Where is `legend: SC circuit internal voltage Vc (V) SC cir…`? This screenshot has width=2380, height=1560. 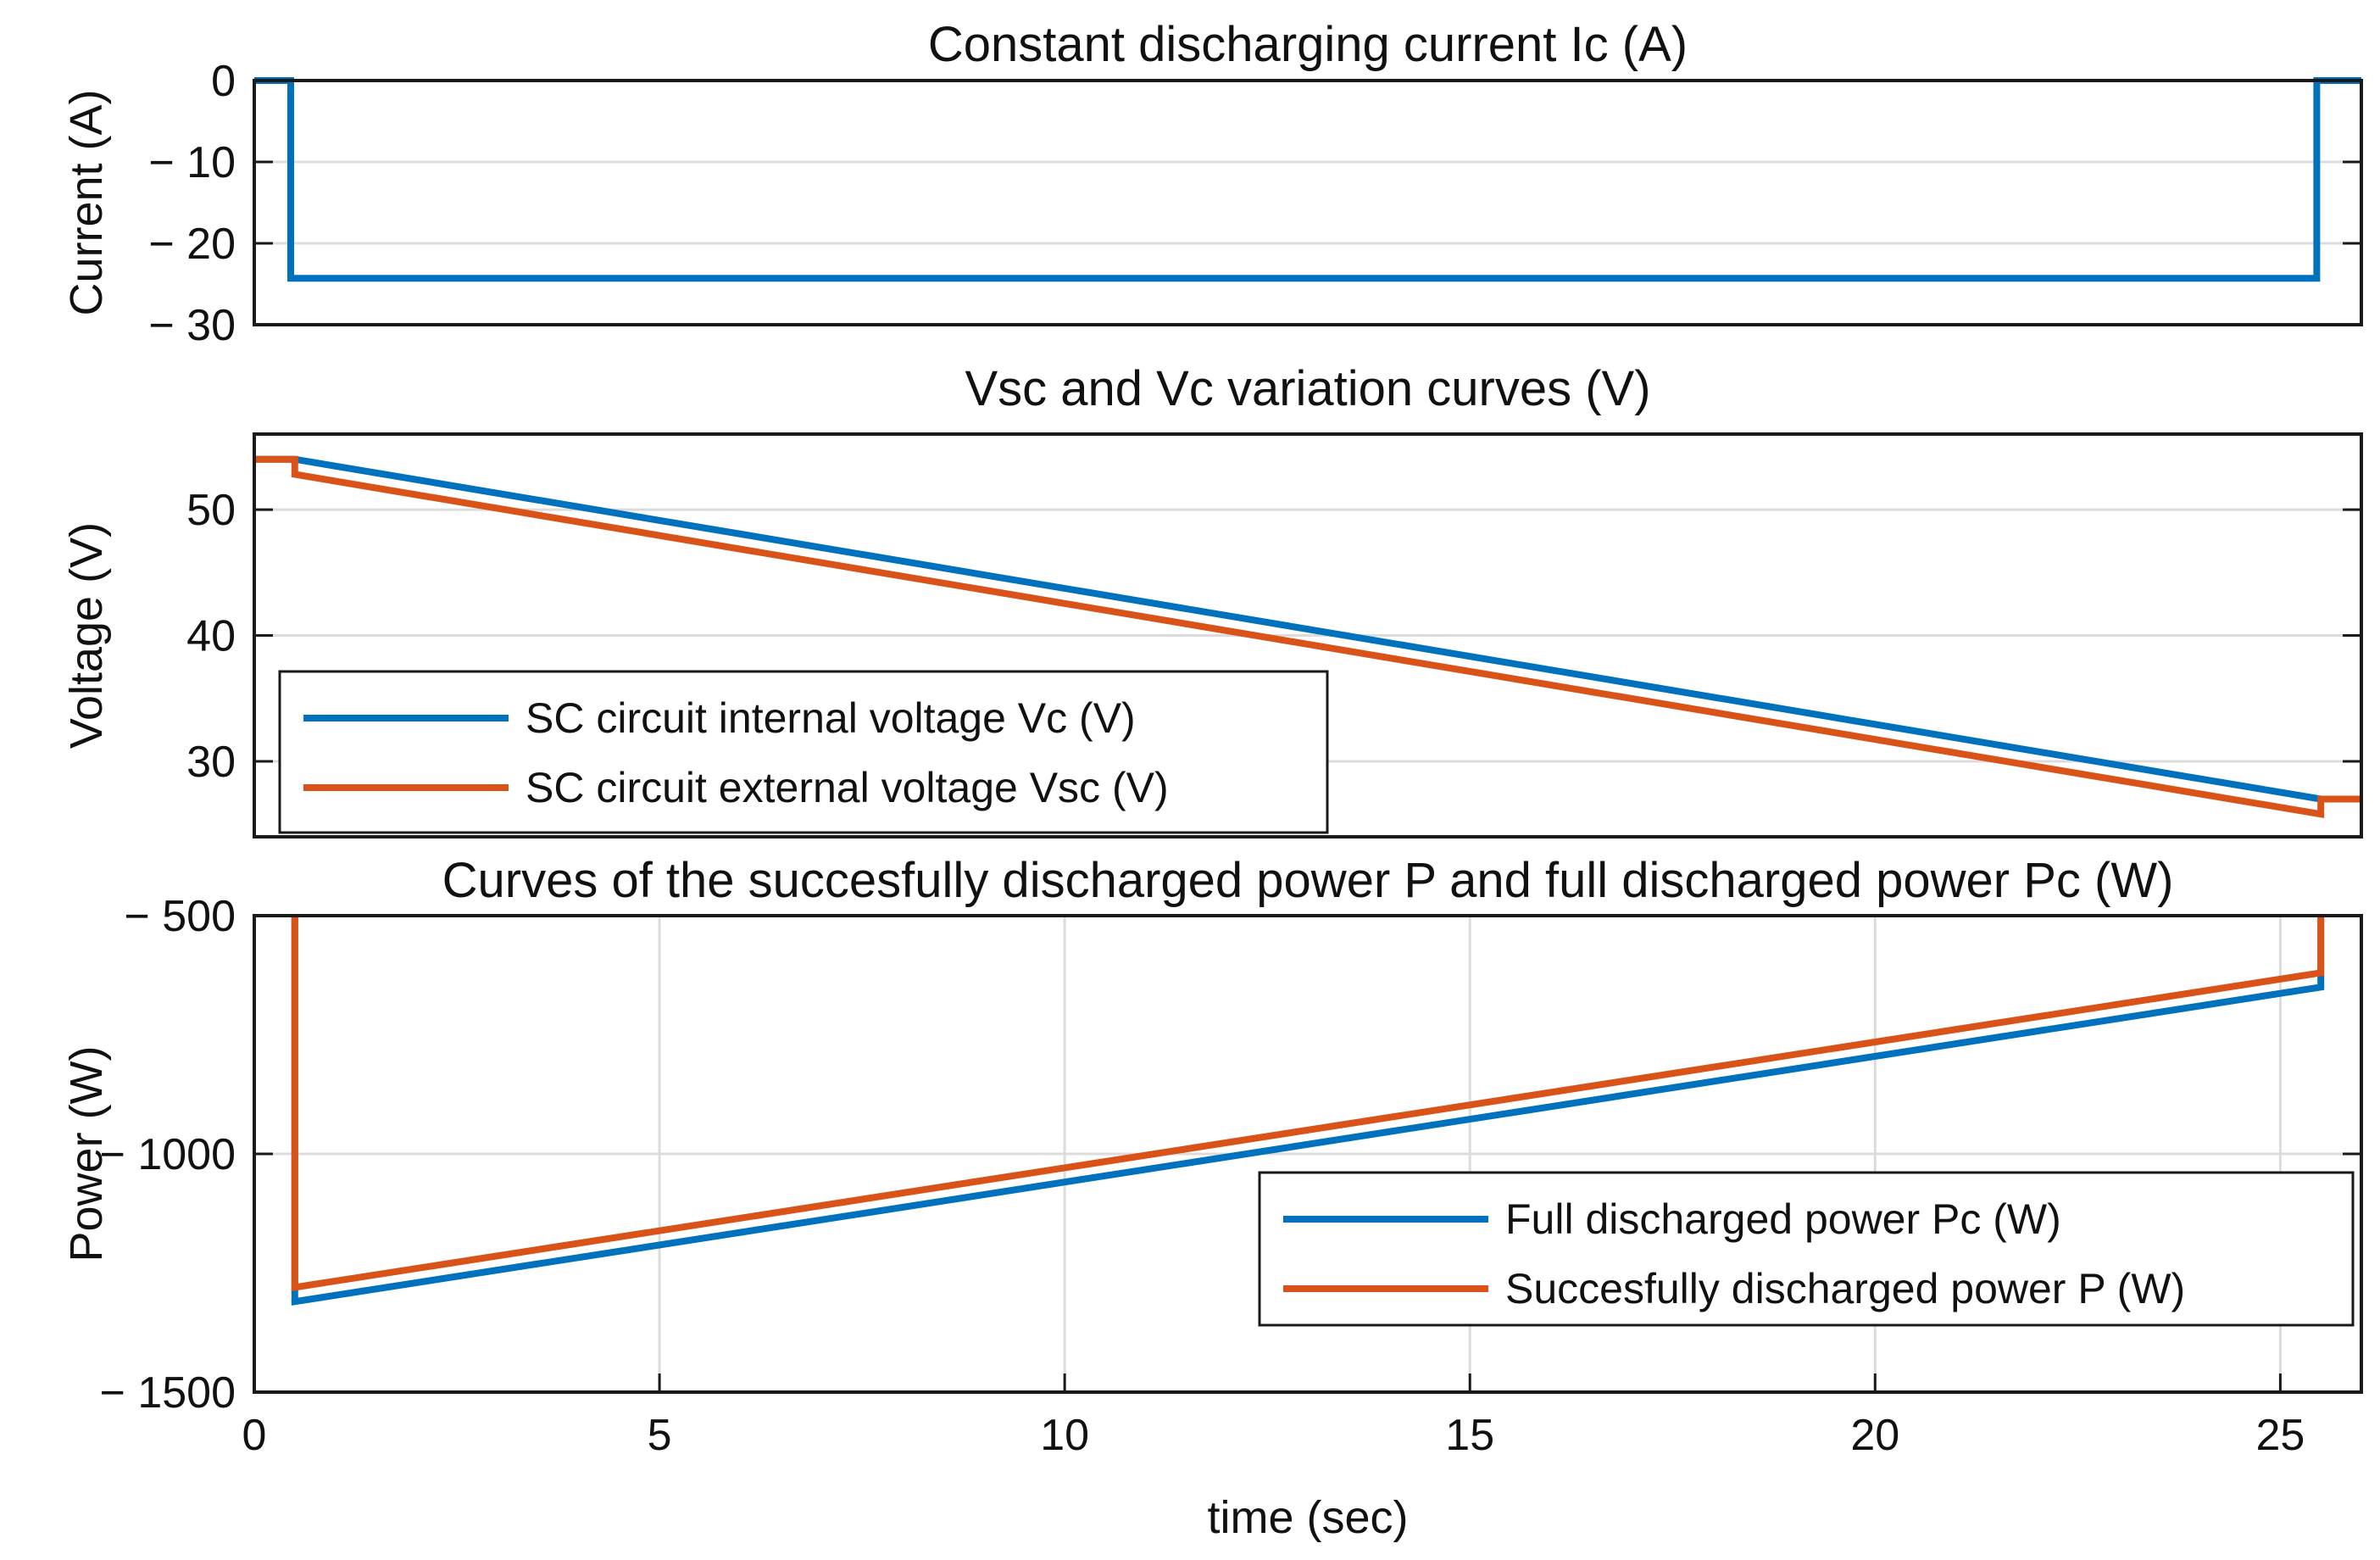
legend: SC circuit internal voltage Vc (V) SC cir… is located at coordinates (804, 752).